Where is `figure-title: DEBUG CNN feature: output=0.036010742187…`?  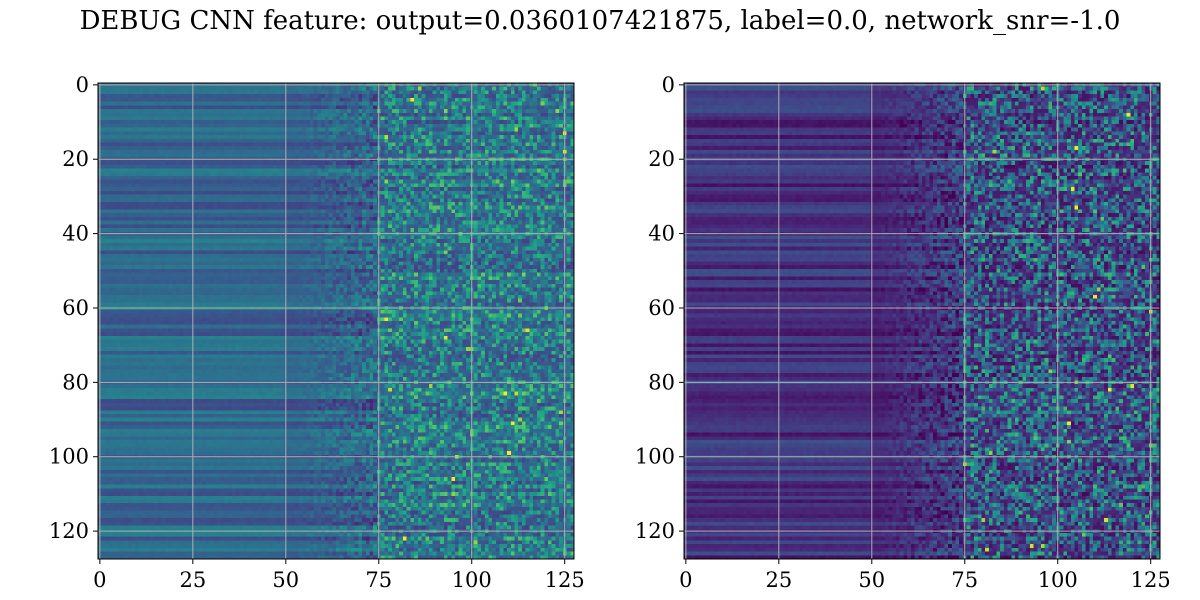 figure-title: DEBUG CNN feature: output=0.036010742187… is located at coordinates (600, 21).